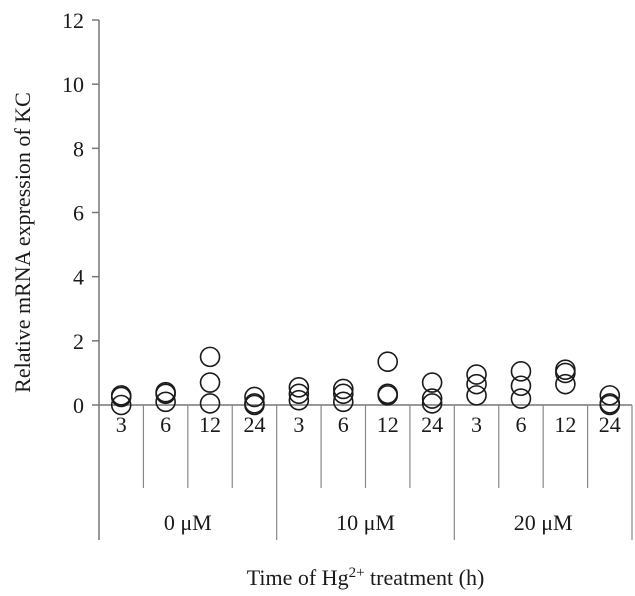 The height and width of the screenshot is (596, 635). I want to click on y-tick-label: 12, so click(73, 20).